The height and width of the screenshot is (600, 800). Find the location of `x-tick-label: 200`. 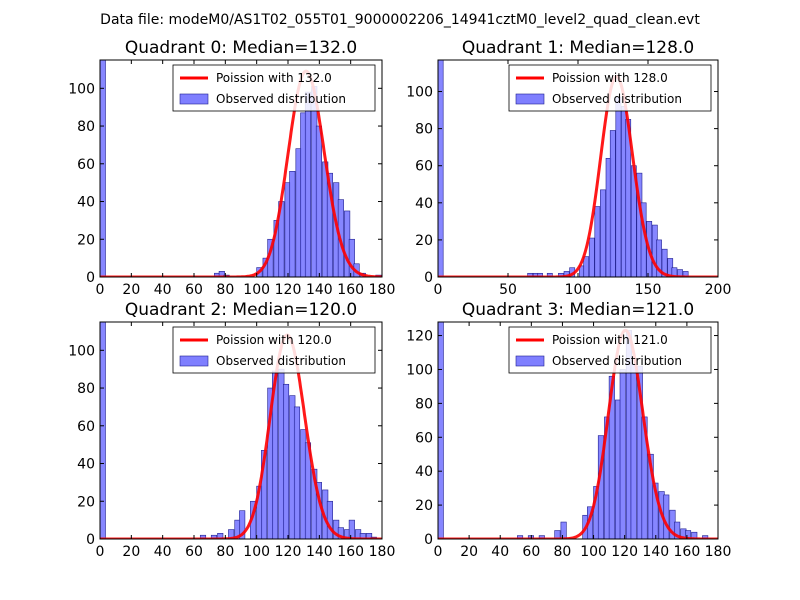

x-tick-label: 200 is located at coordinates (718, 290).